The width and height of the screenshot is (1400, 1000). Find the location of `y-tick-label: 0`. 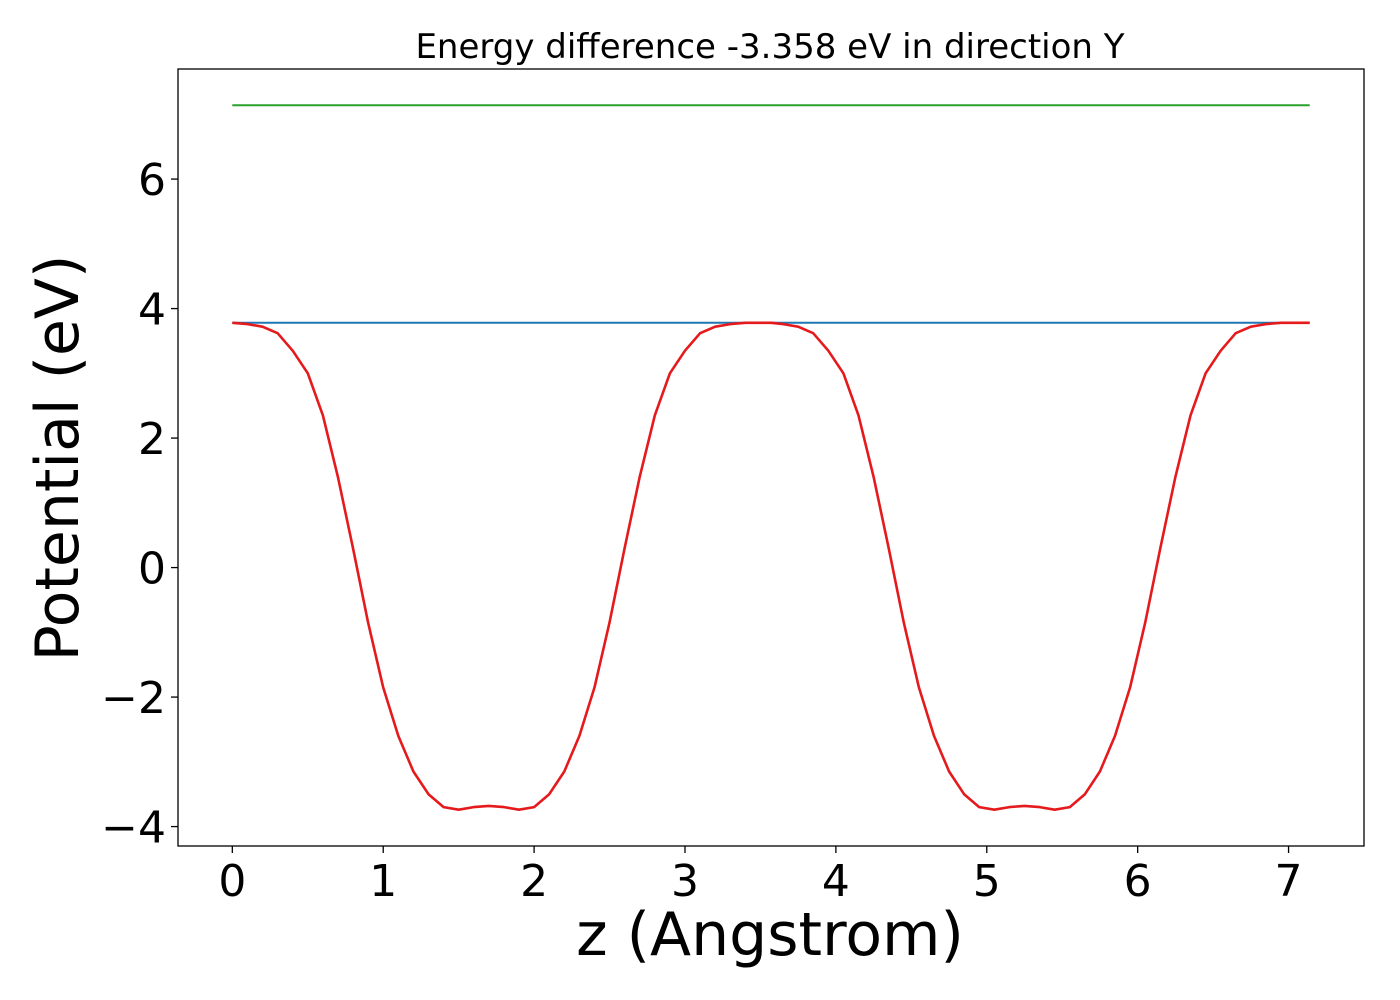

y-tick-label: 0 is located at coordinates (152, 569).